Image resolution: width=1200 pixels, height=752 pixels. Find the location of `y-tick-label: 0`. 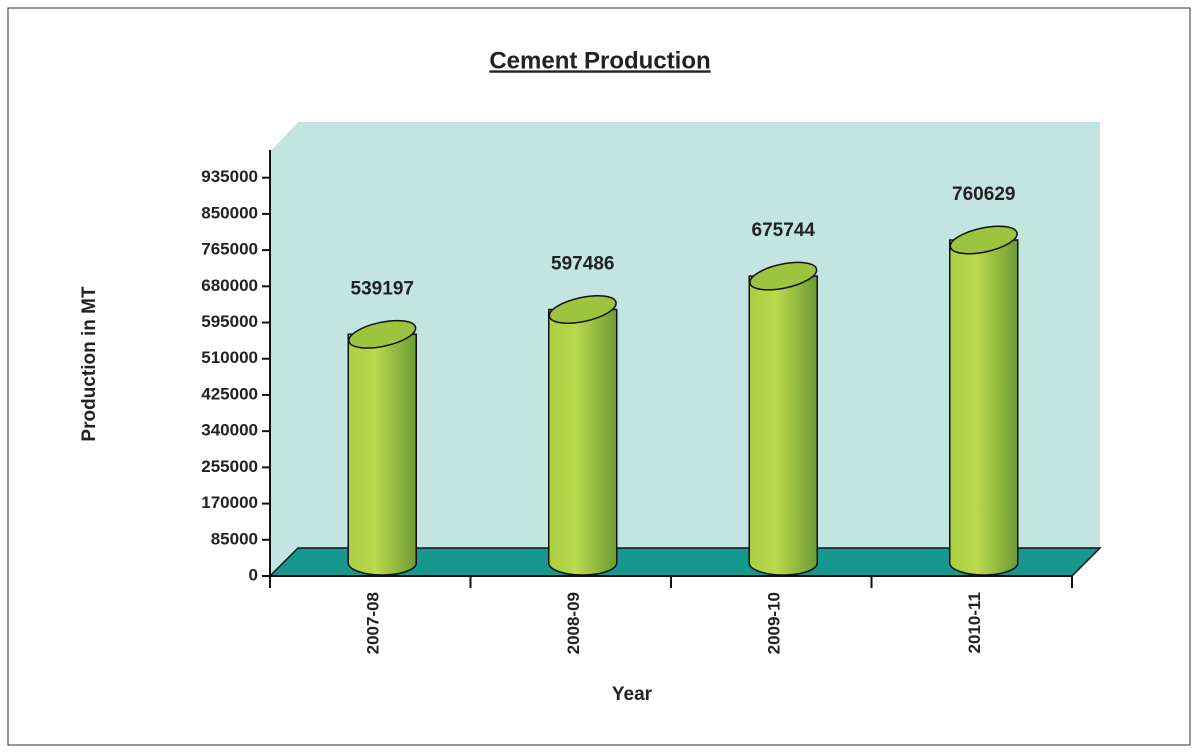

y-tick-label: 0 is located at coordinates (253, 574).